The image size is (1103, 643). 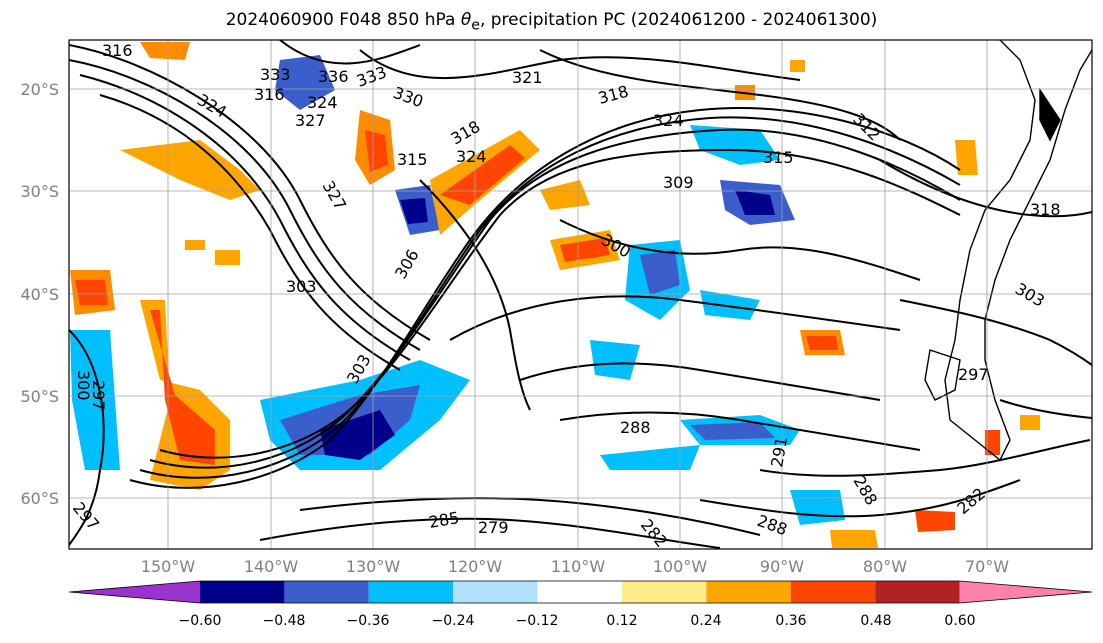 What do you see at coordinates (39, 498) in the screenshot?
I see `lat-label: 60°S` at bounding box center [39, 498].